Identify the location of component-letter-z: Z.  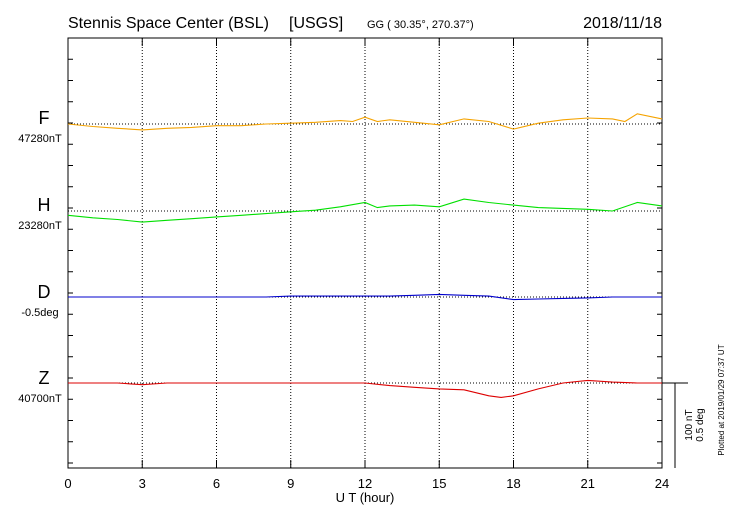
(44, 378).